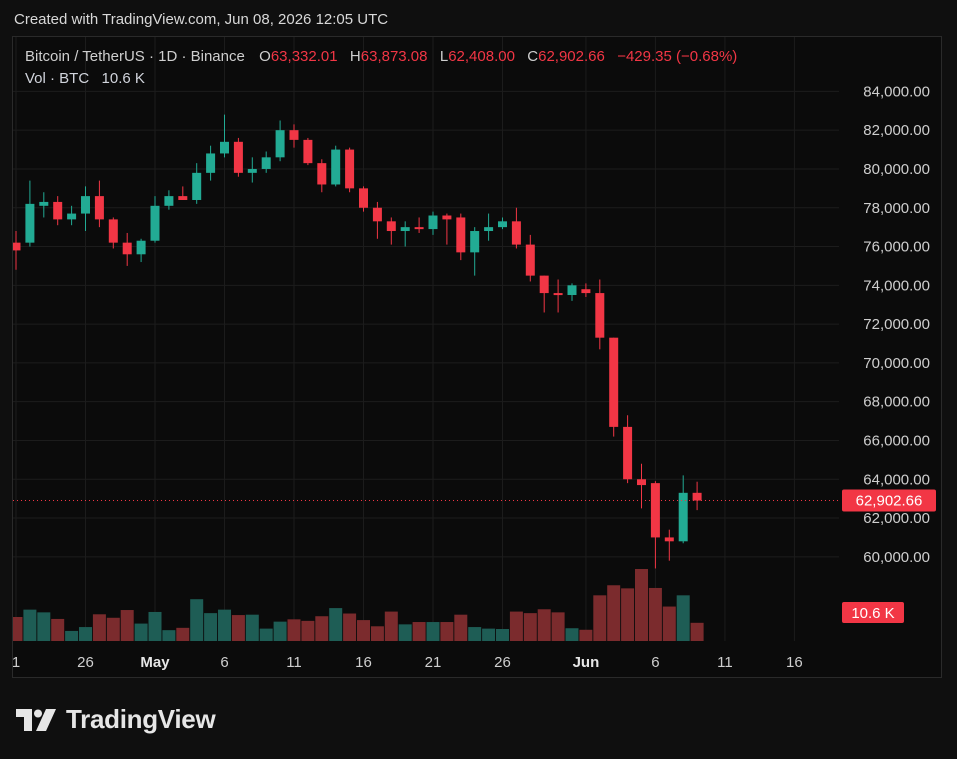 The image size is (957, 759). What do you see at coordinates (408, 662) in the screenshot?
I see `time-axis: 1 26 May 6 11 16 21 26 Jun 6 11 16` at bounding box center [408, 662].